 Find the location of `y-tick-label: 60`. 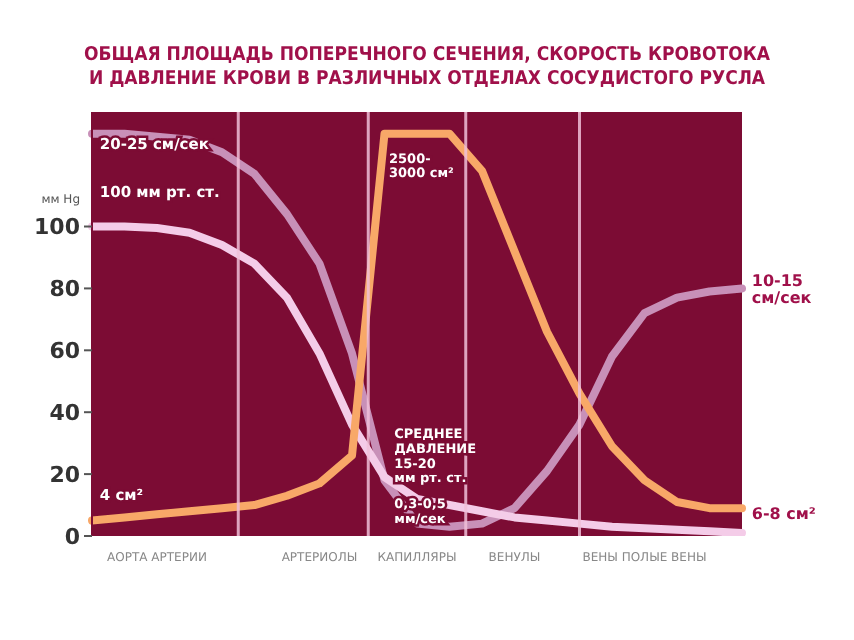

y-tick-label: 60 is located at coordinates (65, 351).